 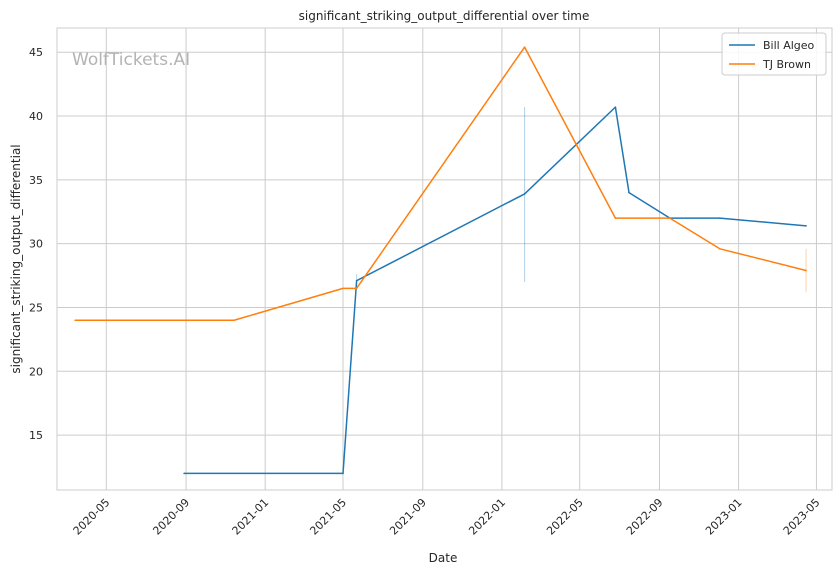 What do you see at coordinates (786, 64) in the screenshot?
I see `legend-label-tj-brown: TJ Brown` at bounding box center [786, 64].